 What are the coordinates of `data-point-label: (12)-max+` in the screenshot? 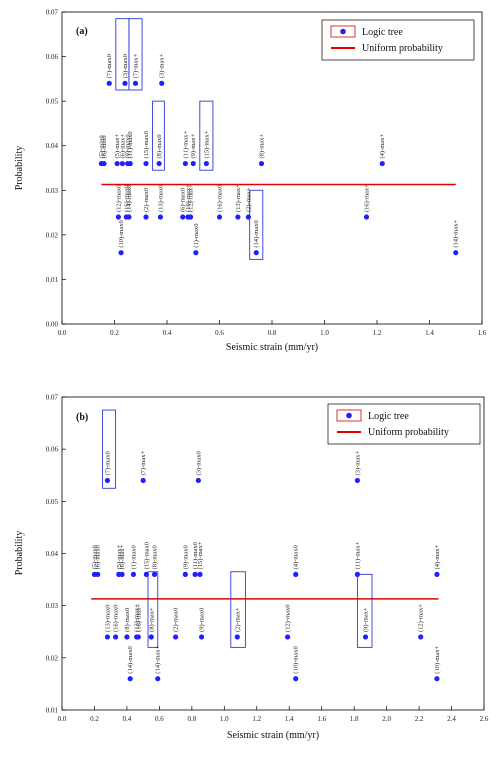 It's located at (191, 198).